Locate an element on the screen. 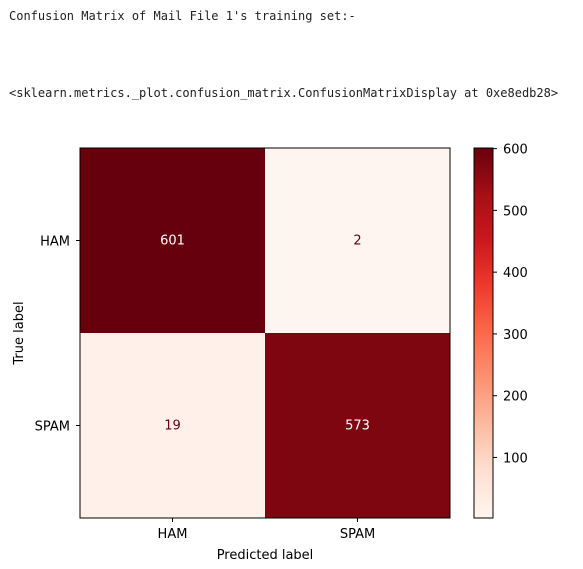 Image resolution: width=583 pixels, height=569 pixels. colorbar-tick-label: 400 is located at coordinates (515, 273).